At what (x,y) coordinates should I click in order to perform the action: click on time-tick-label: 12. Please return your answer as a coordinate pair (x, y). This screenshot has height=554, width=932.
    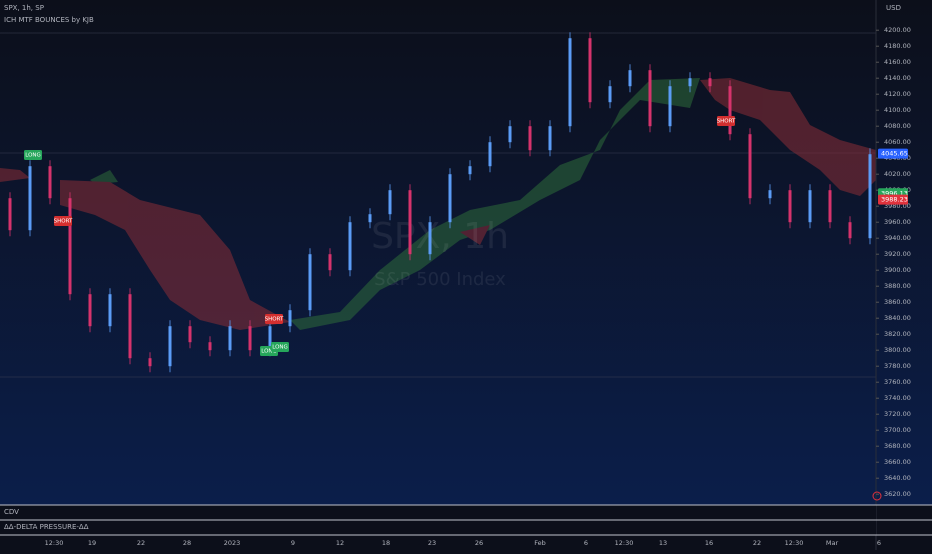
    Looking at the image, I should click on (340, 543).